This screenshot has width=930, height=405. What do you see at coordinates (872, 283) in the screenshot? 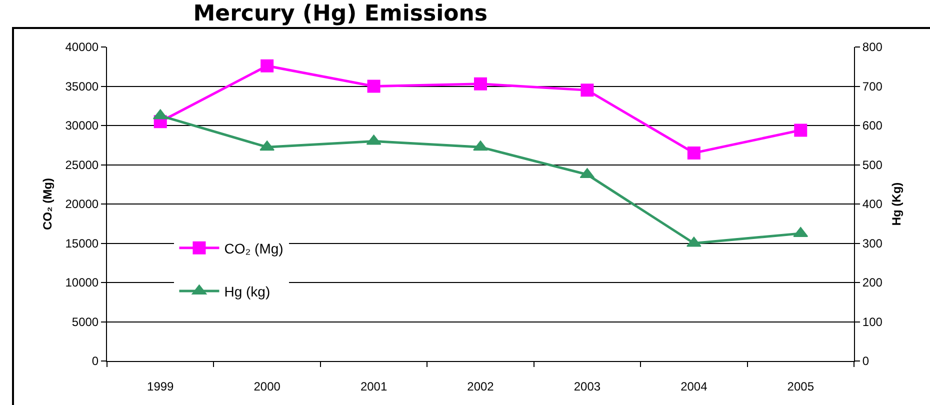
I see `y2-tick-label: 200` at bounding box center [872, 283].